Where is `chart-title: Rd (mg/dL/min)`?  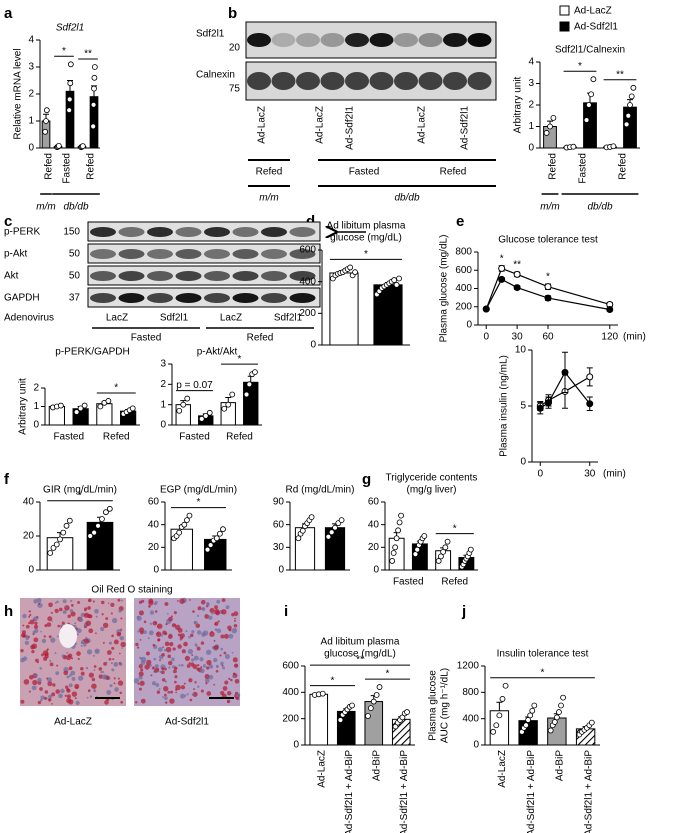 chart-title: Rd (mg/dL/min) is located at coordinates (320, 490).